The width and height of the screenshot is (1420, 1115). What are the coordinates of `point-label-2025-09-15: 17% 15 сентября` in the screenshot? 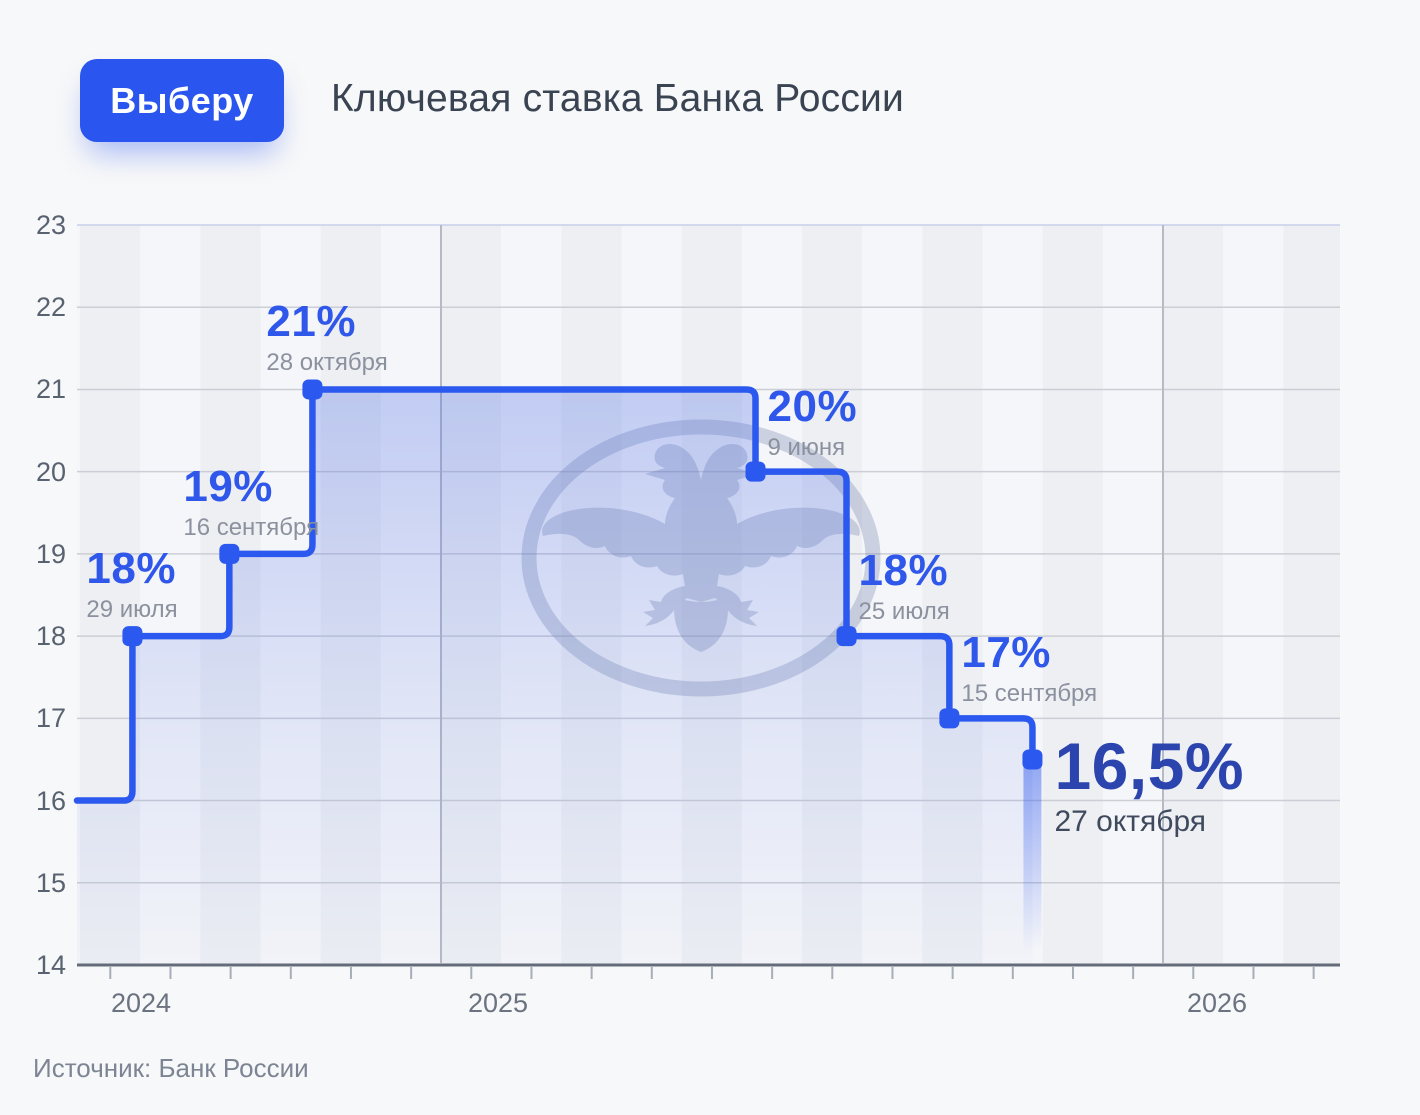 It's located at (1029, 668).